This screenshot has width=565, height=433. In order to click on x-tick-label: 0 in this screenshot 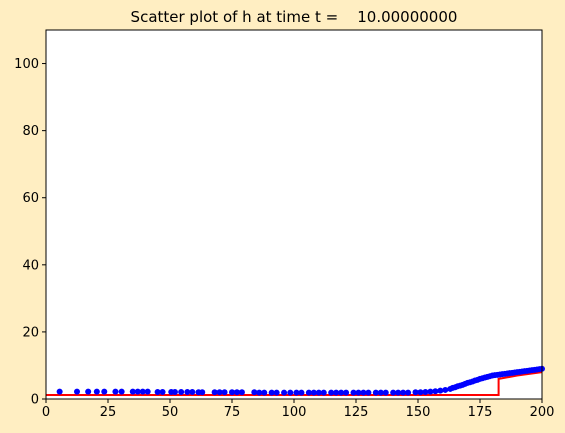, I will do `click(46, 412)`.